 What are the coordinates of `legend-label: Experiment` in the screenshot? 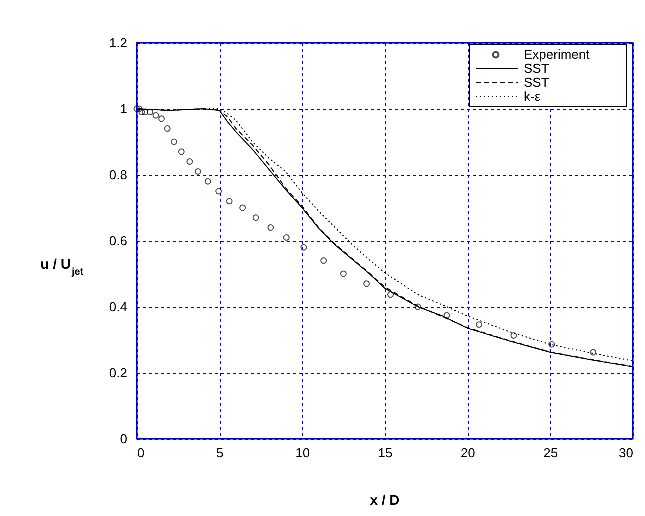 It's located at (557, 54).